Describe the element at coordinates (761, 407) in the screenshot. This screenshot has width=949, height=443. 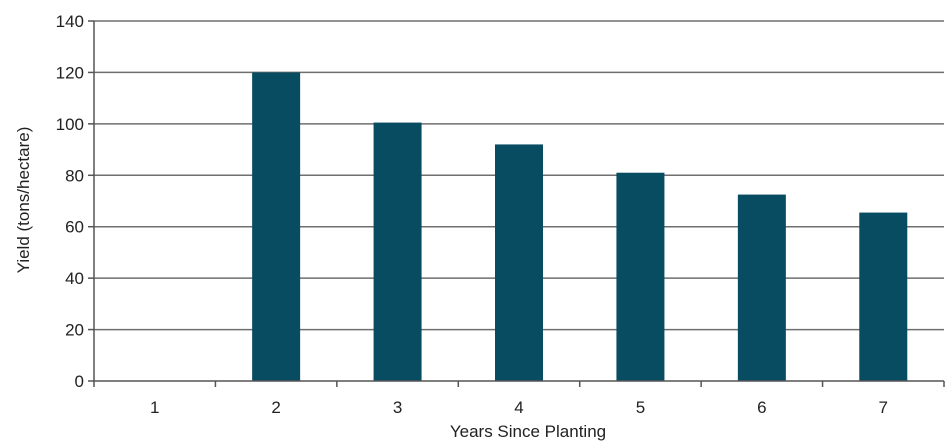
I see `x-tick-label: 6` at that location.